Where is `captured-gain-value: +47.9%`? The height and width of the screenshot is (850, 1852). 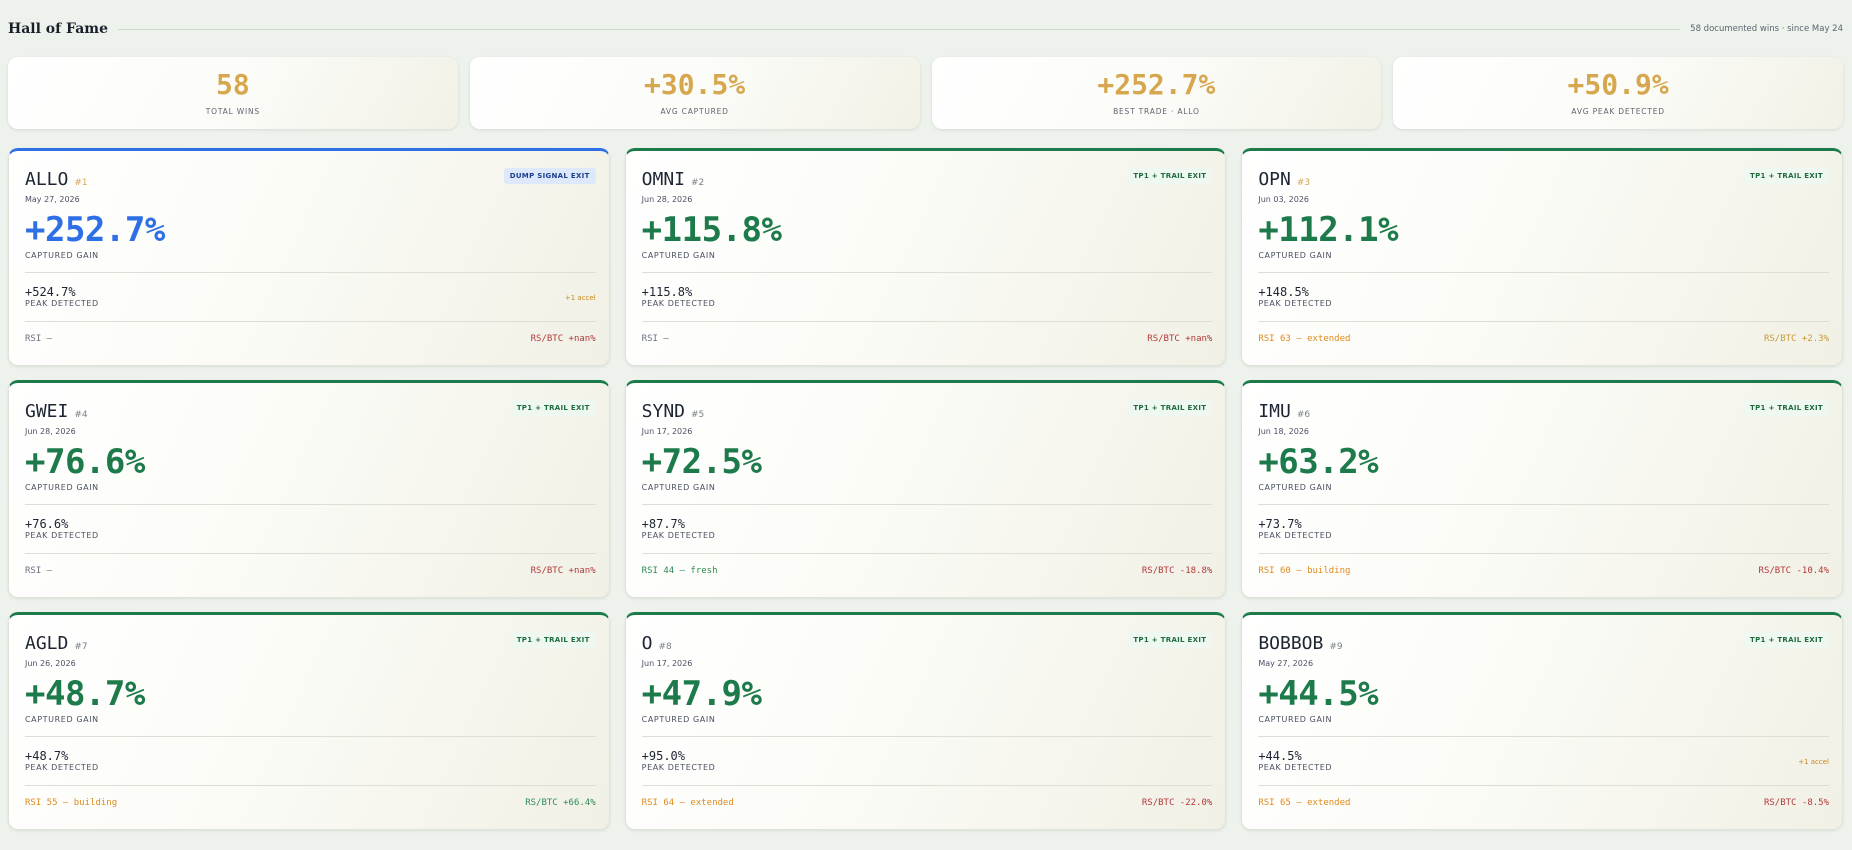
captured-gain-value: +47.9% is located at coordinates (701, 694).